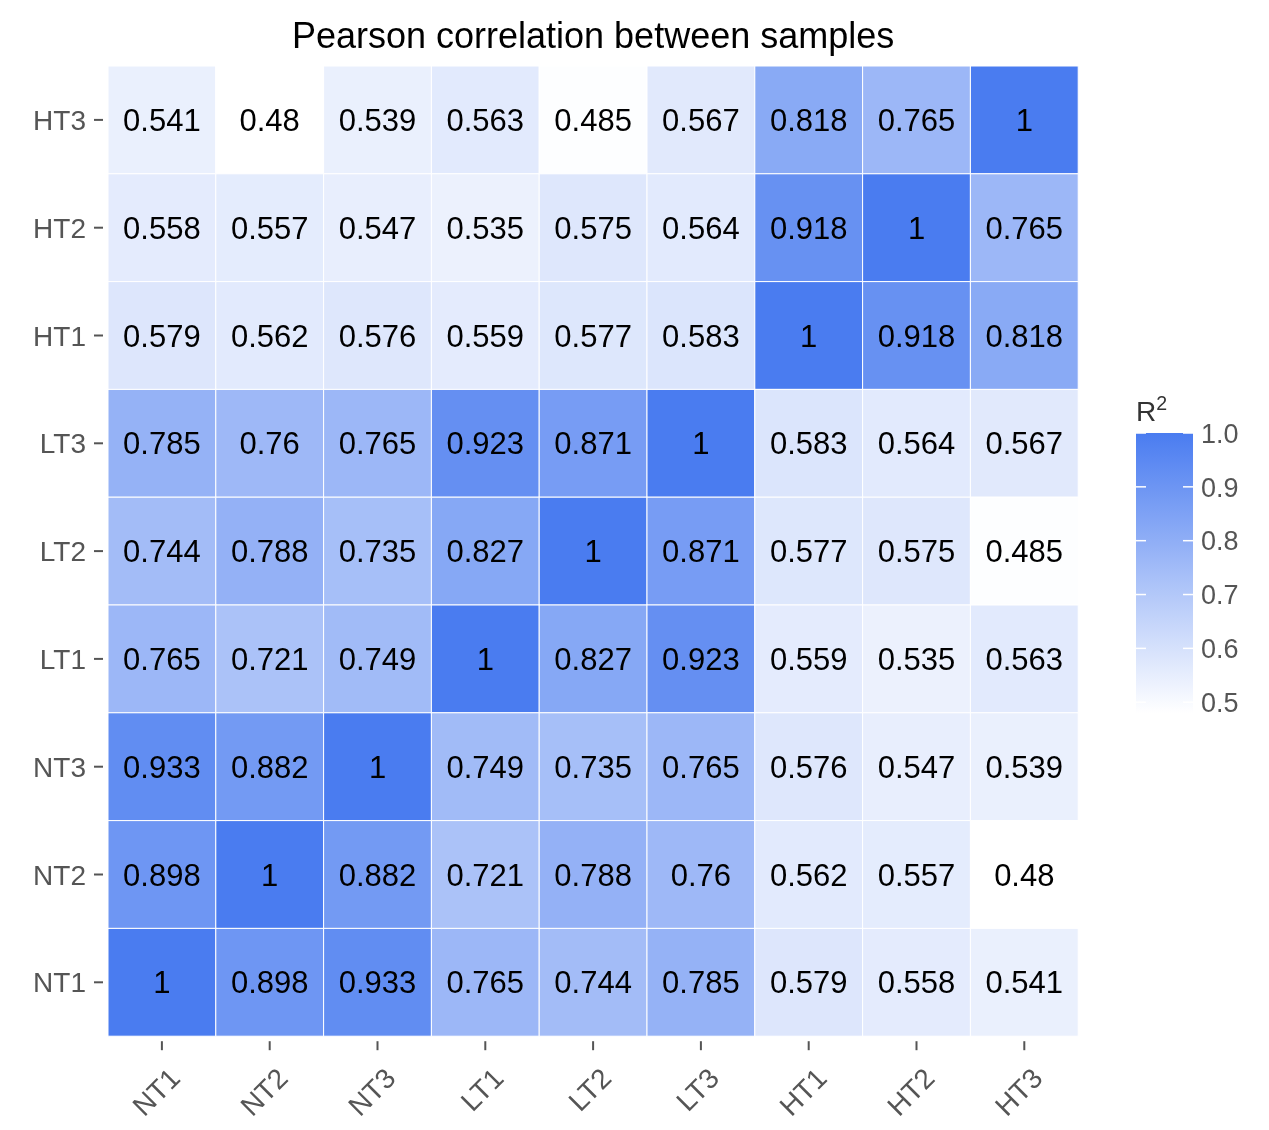 This screenshot has height=1130, width=1269. Describe the element at coordinates (1220, 487) in the screenshot. I see `color-bar-label: 0.9` at that location.